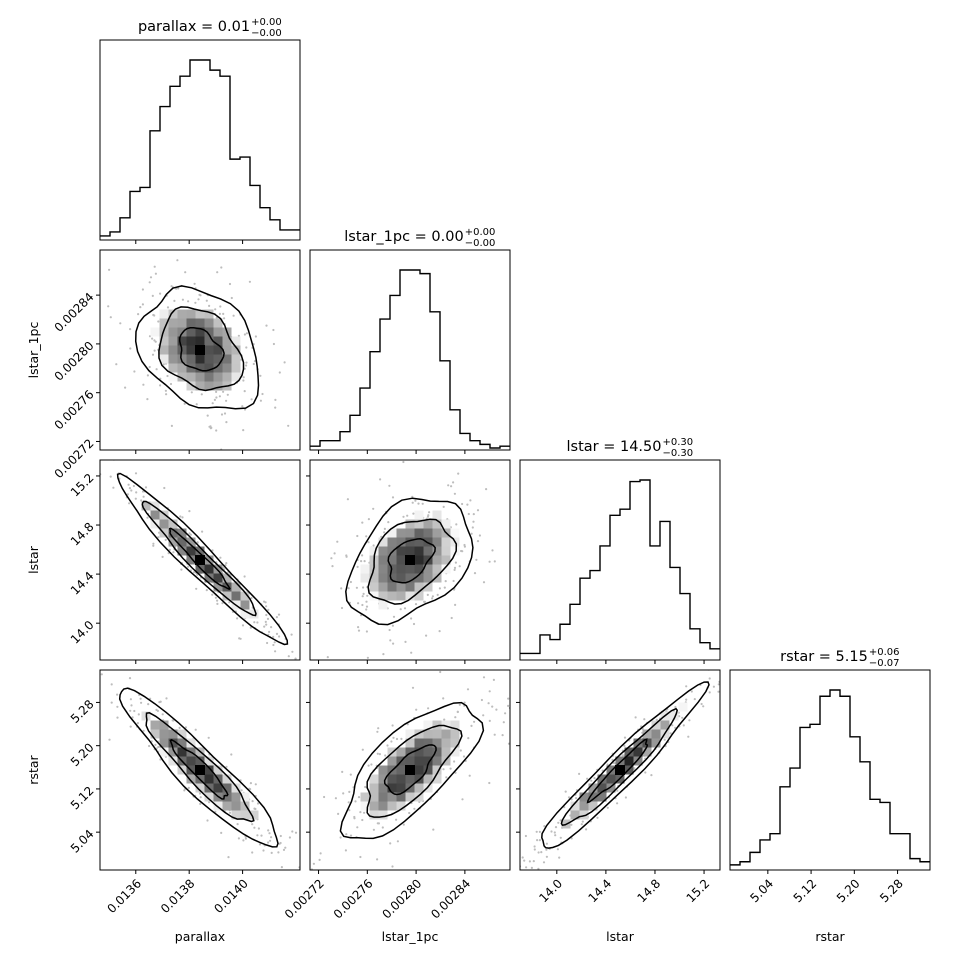  I want to click on contour-outer, so click(625, 765).